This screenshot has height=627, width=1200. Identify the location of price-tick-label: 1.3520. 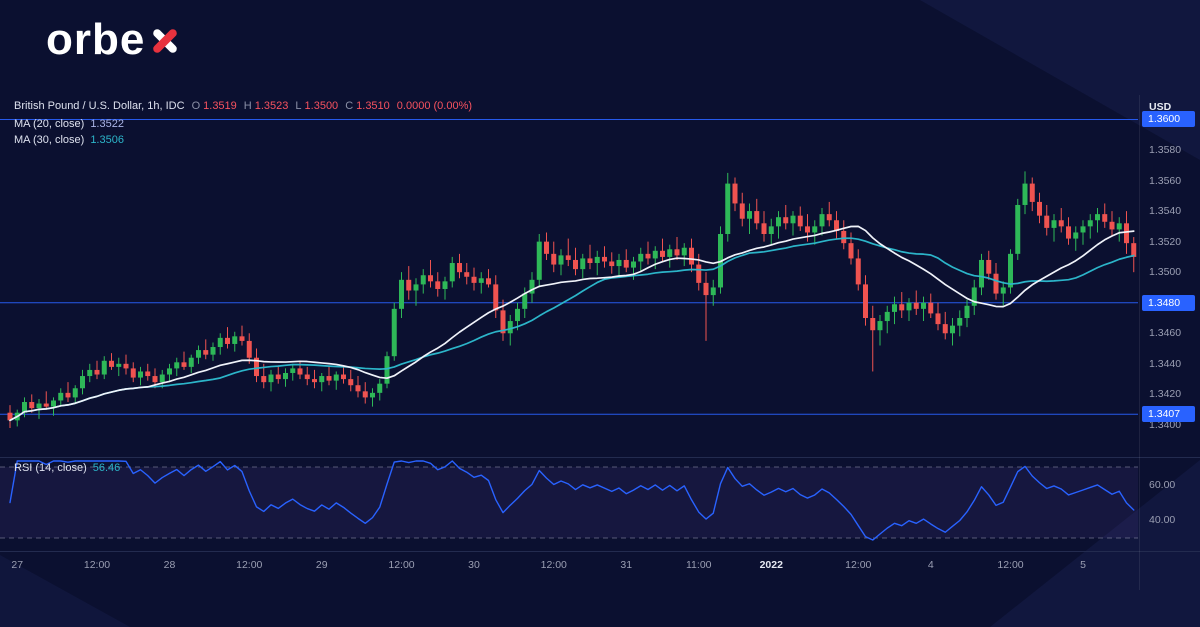
(1165, 241).